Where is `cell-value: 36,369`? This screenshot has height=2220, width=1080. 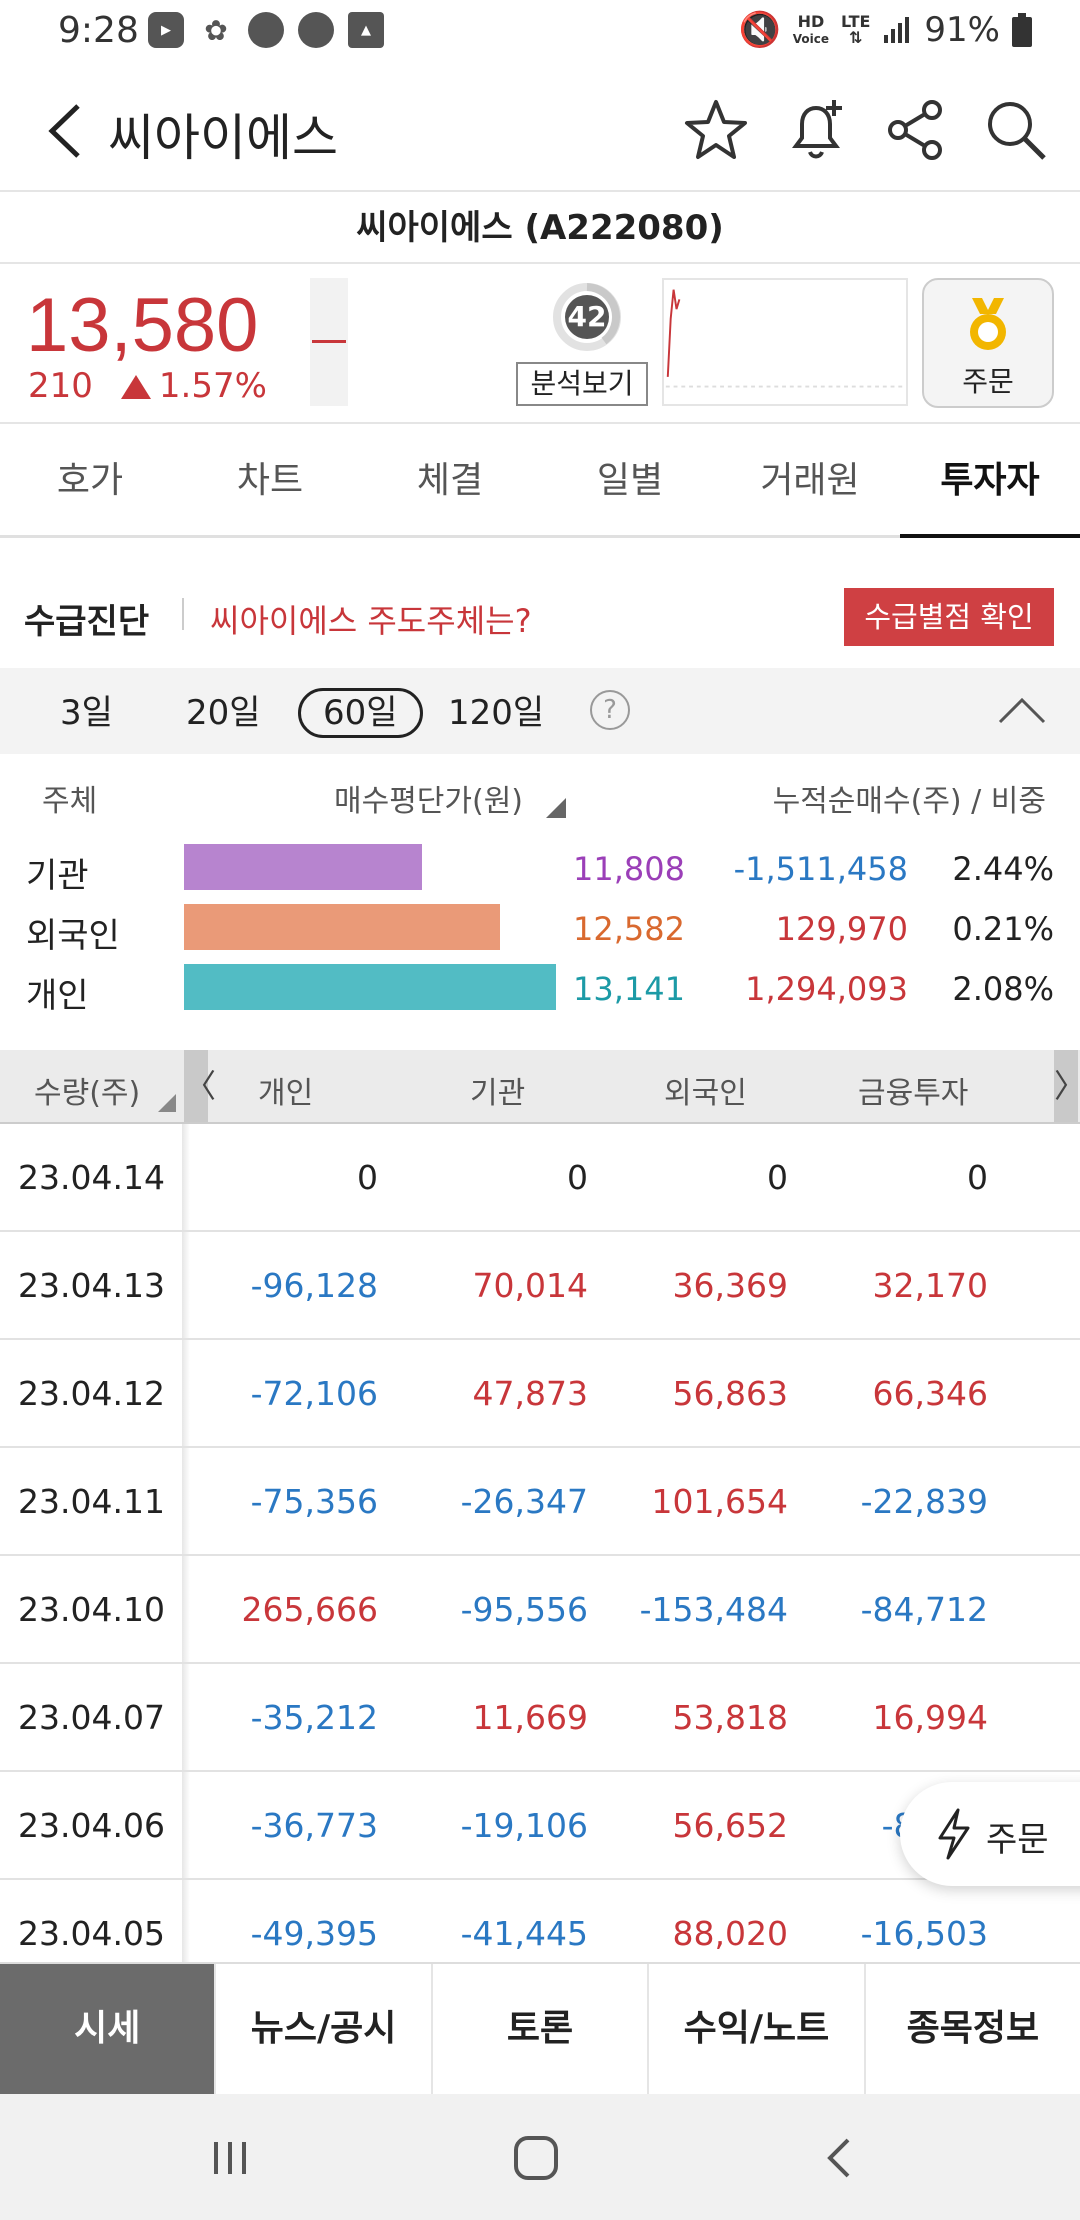 cell-value: 36,369 is located at coordinates (730, 1285).